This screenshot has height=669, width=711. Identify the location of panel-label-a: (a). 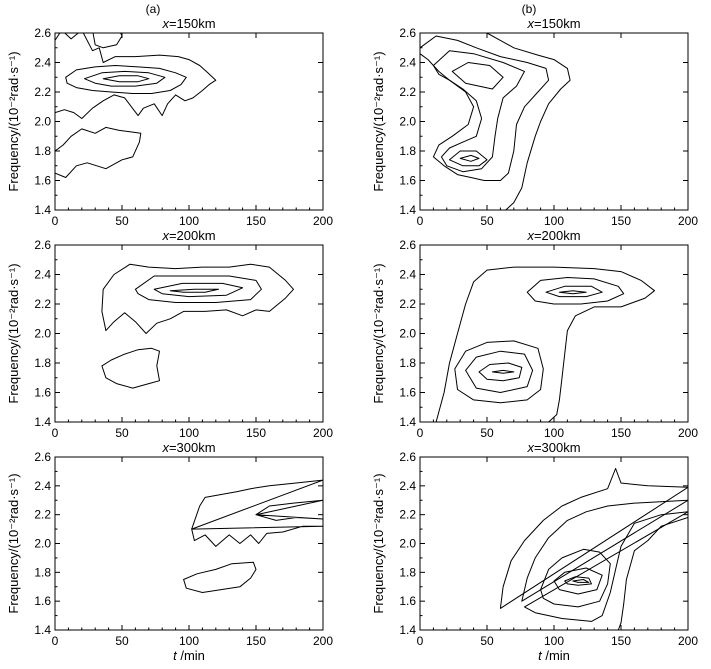
(153, 9).